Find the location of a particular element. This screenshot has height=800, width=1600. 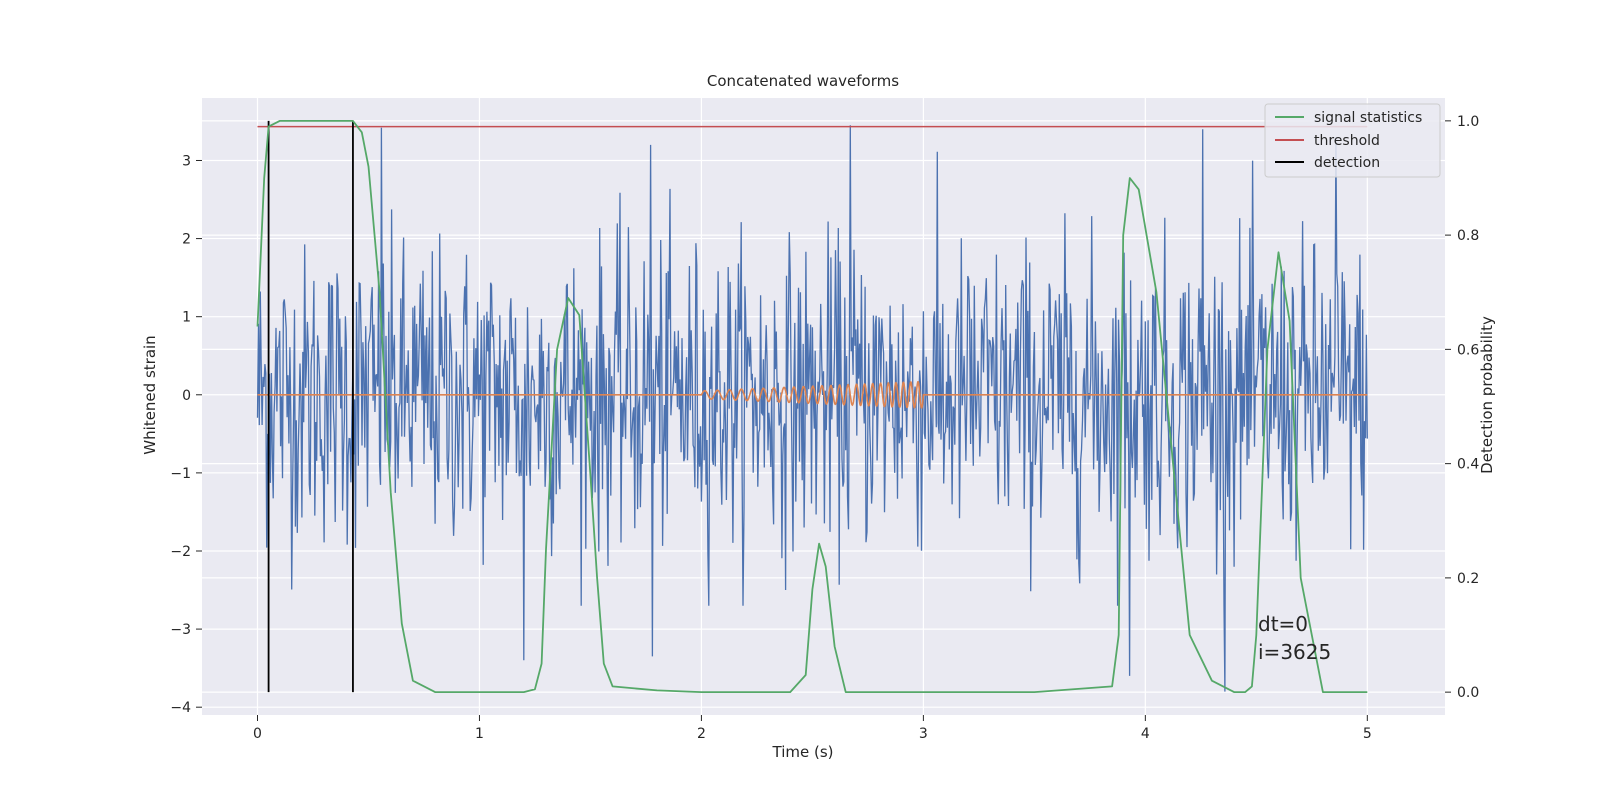

y-tick-label: −3 is located at coordinates (180, 630).